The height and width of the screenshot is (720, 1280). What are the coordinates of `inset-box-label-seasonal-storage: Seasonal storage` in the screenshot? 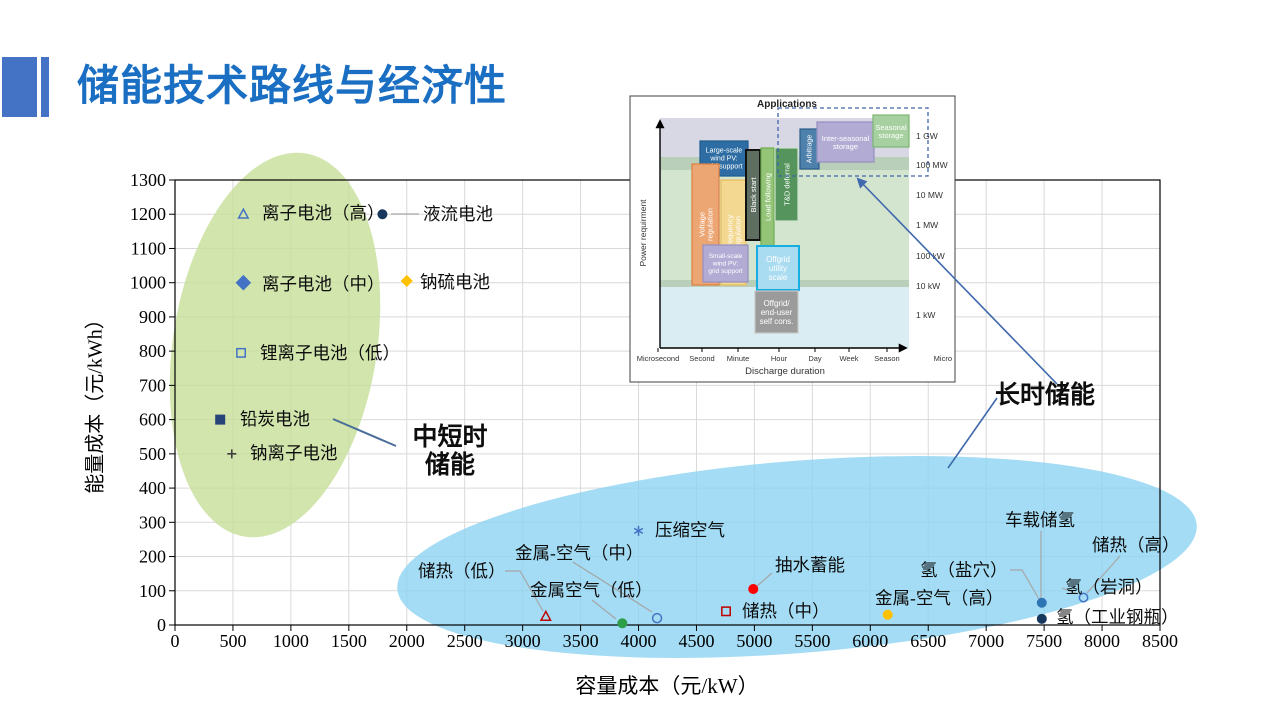 It's located at (891, 130).